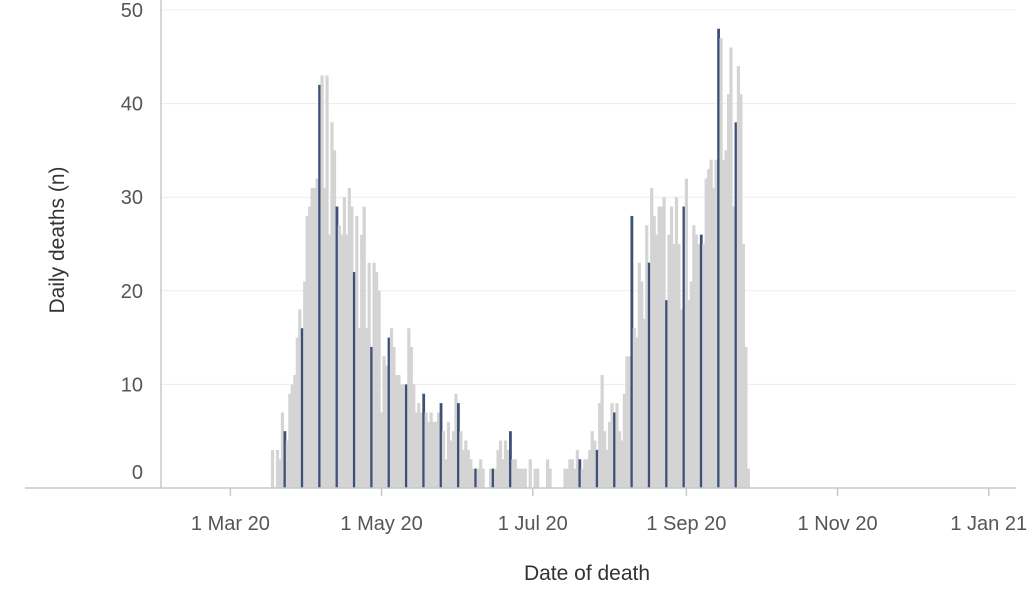 The width and height of the screenshot is (1034, 604). What do you see at coordinates (137, 473) in the screenshot?
I see `y-tick-label: 0` at bounding box center [137, 473].